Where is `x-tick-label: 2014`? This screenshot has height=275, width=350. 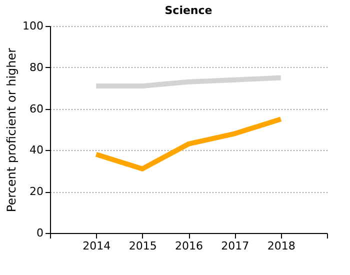 x-tick-label: 2014 is located at coordinates (96, 246).